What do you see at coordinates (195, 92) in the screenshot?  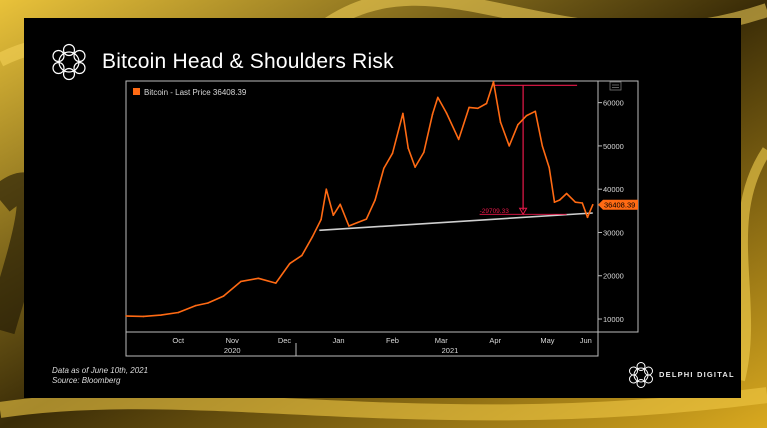 I see `legend-label: Bitcoin - Last Price 36408.39` at bounding box center [195, 92].